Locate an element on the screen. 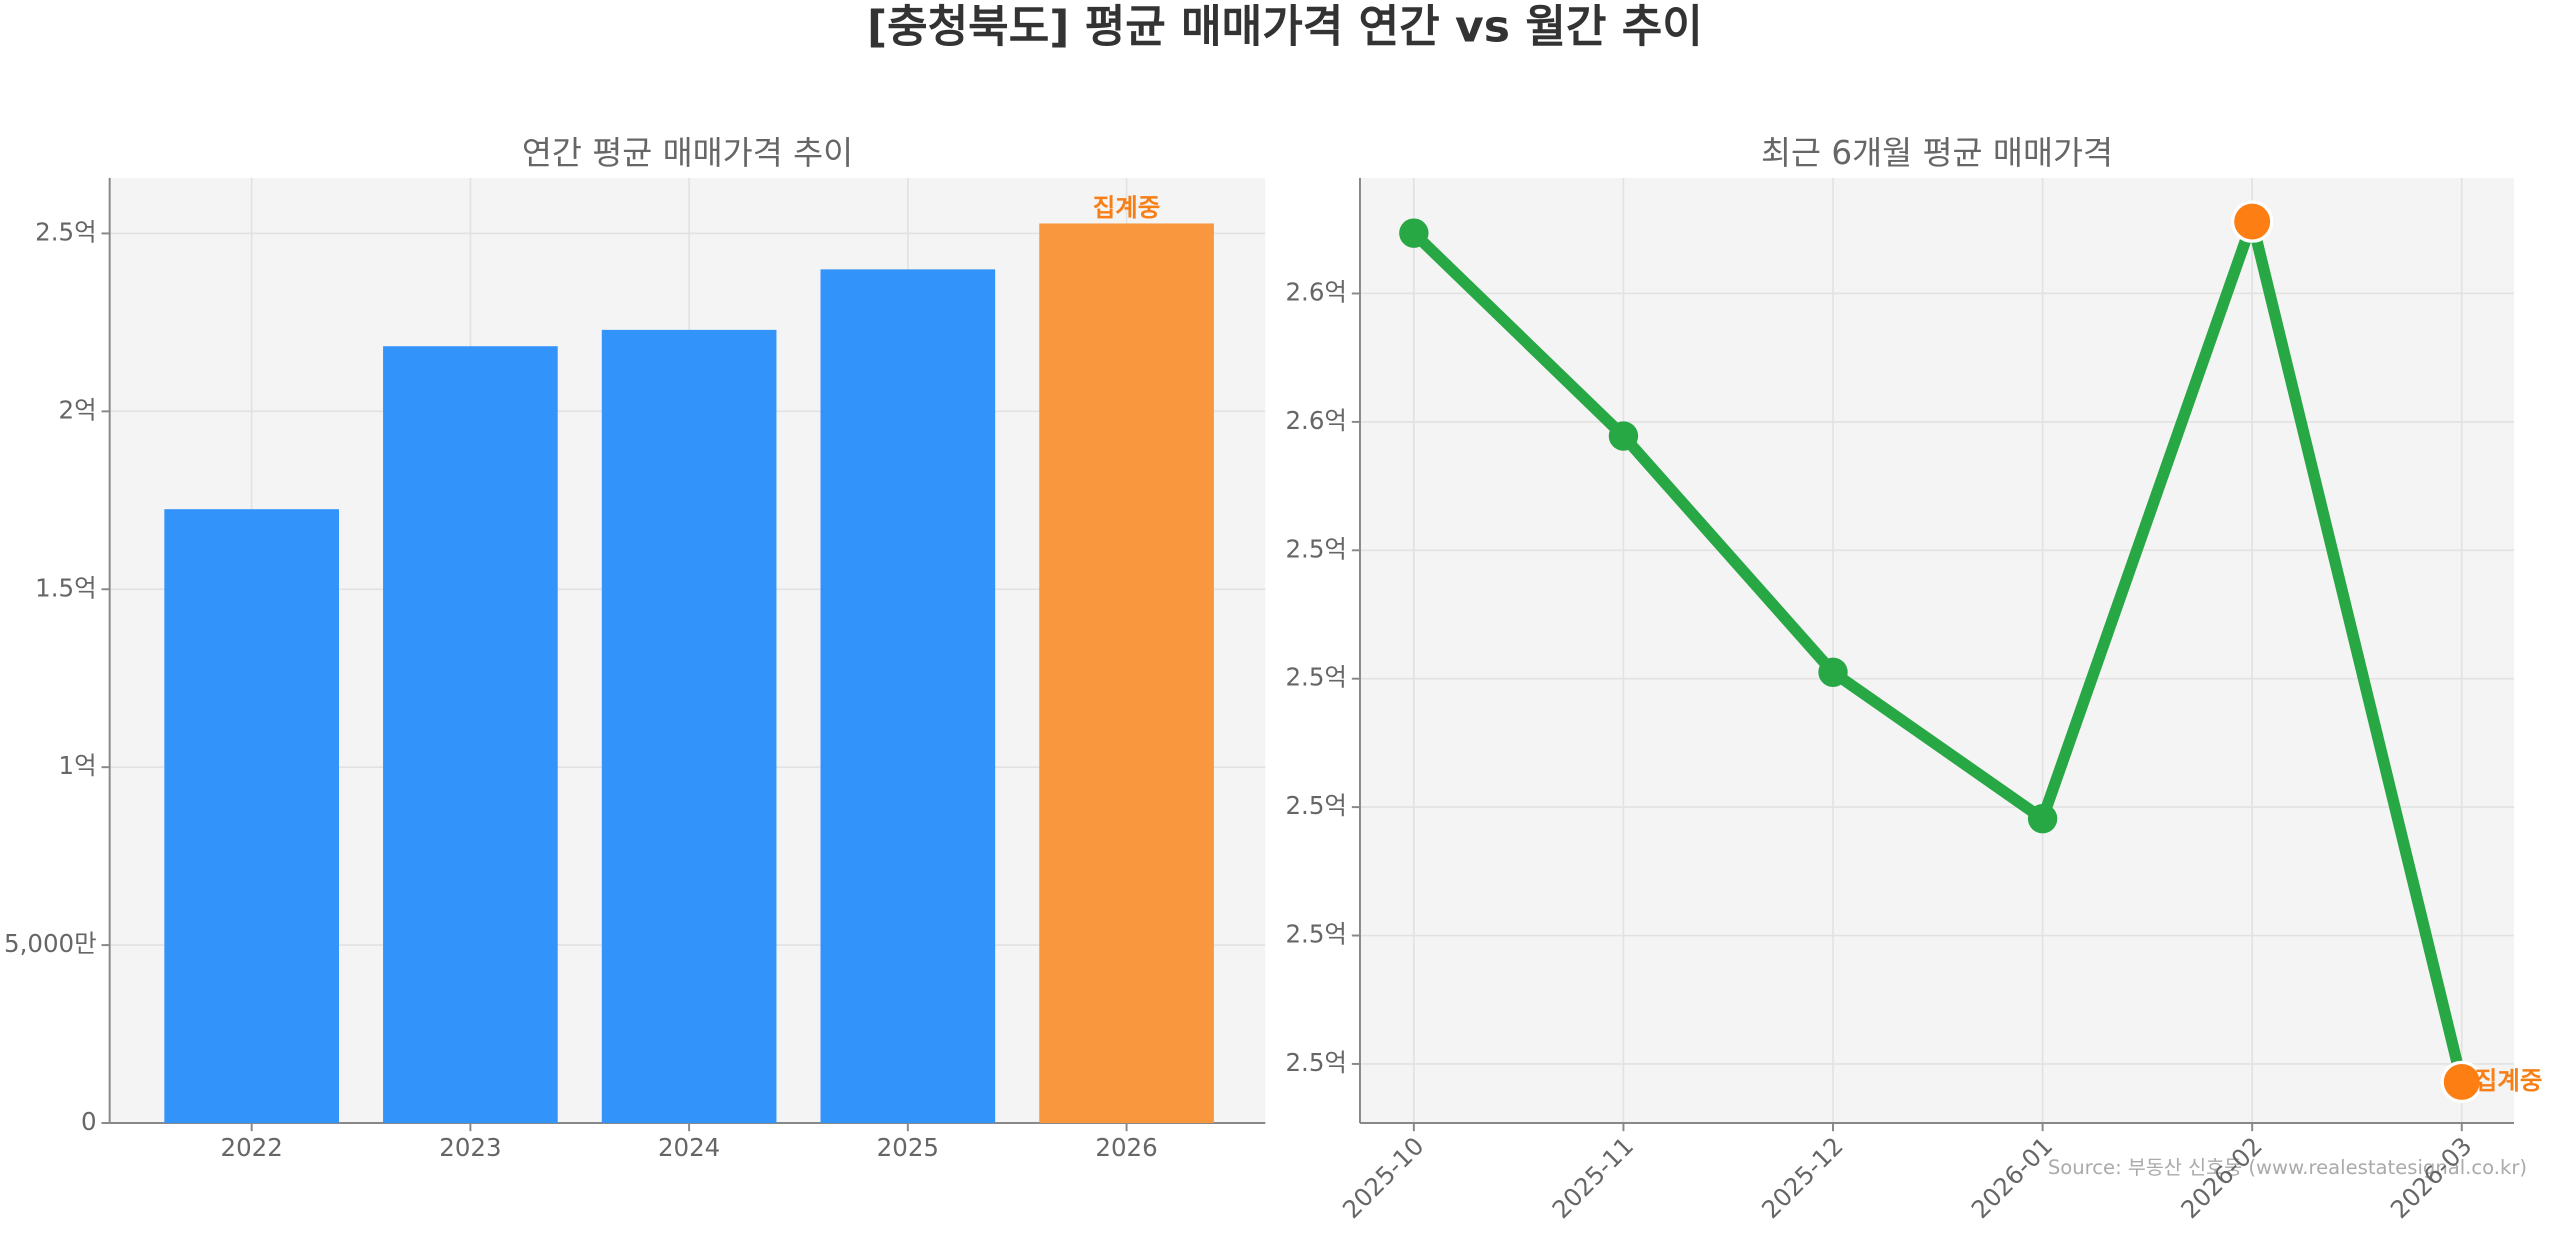 This screenshot has width=2560, height=1234. y-tick-label: 5,000만 is located at coordinates (50, 943).